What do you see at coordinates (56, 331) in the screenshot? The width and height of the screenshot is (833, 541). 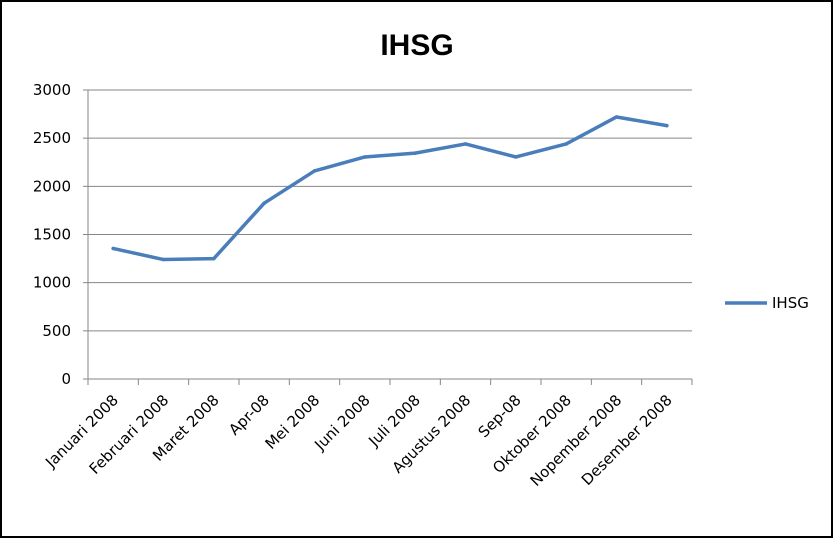 I see `y-tick-label: 500` at bounding box center [56, 331].